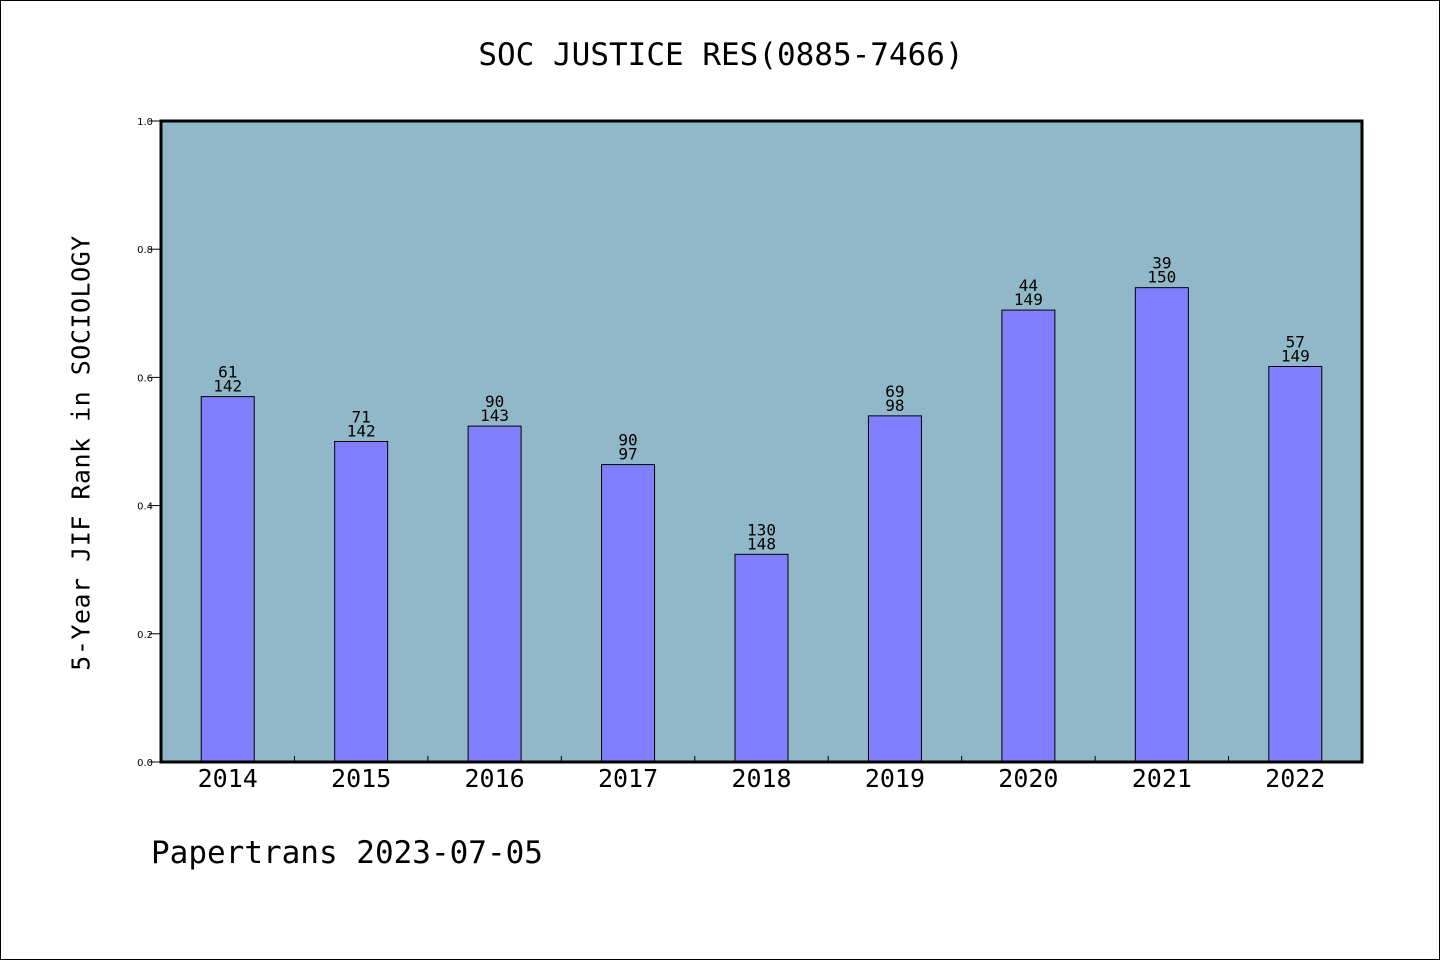 This screenshot has width=1440, height=960. What do you see at coordinates (1295, 564) in the screenshot?
I see `bar-2022` at bounding box center [1295, 564].